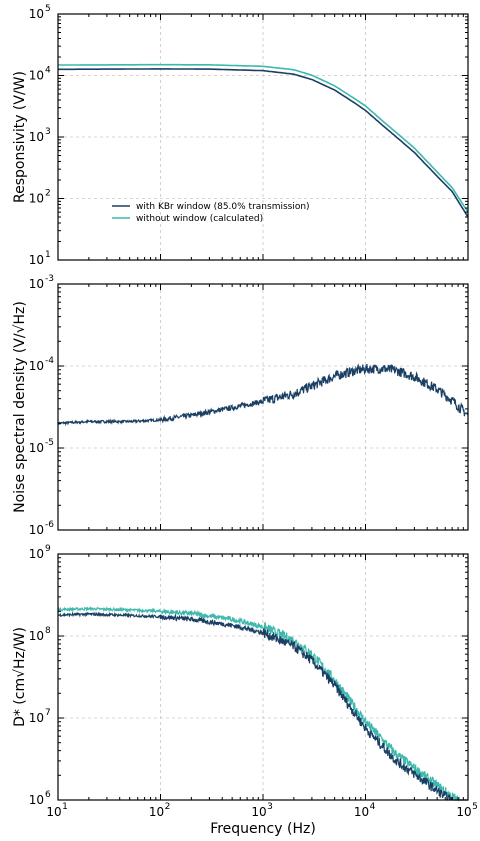 The height and width of the screenshot is (841, 480). I want to click on y-tick-exponent: 5, so click(48, 9).